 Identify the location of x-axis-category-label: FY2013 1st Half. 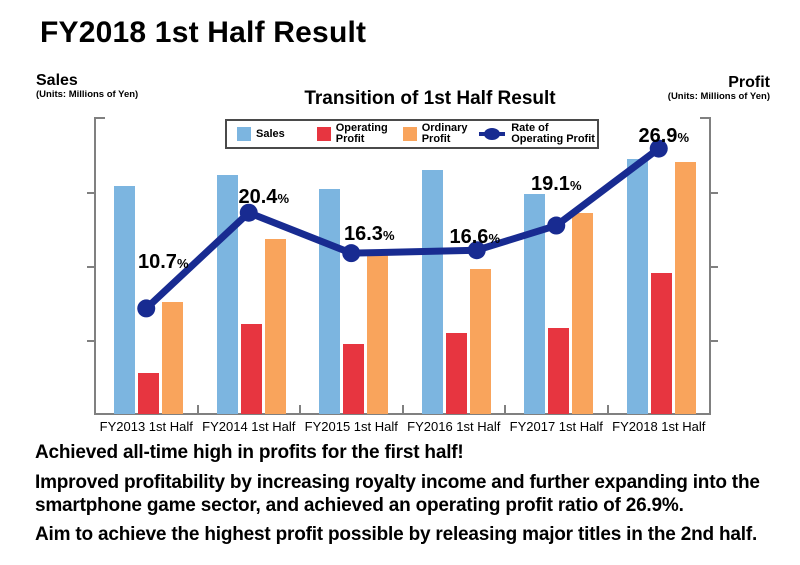
(146, 426).